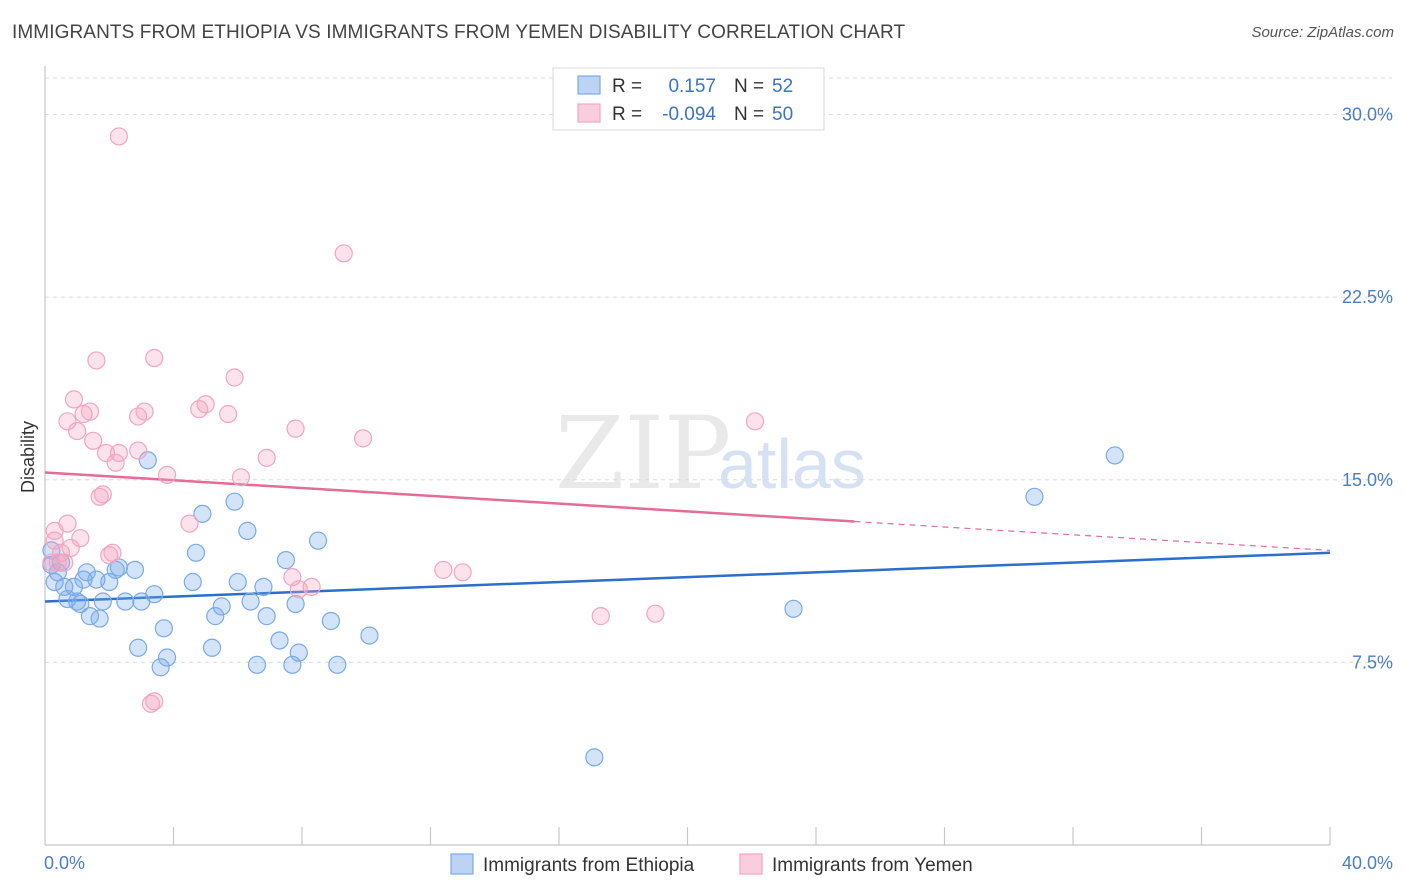 The image size is (1406, 892). I want to click on legend-n-label-1: N =, so click(749, 86).